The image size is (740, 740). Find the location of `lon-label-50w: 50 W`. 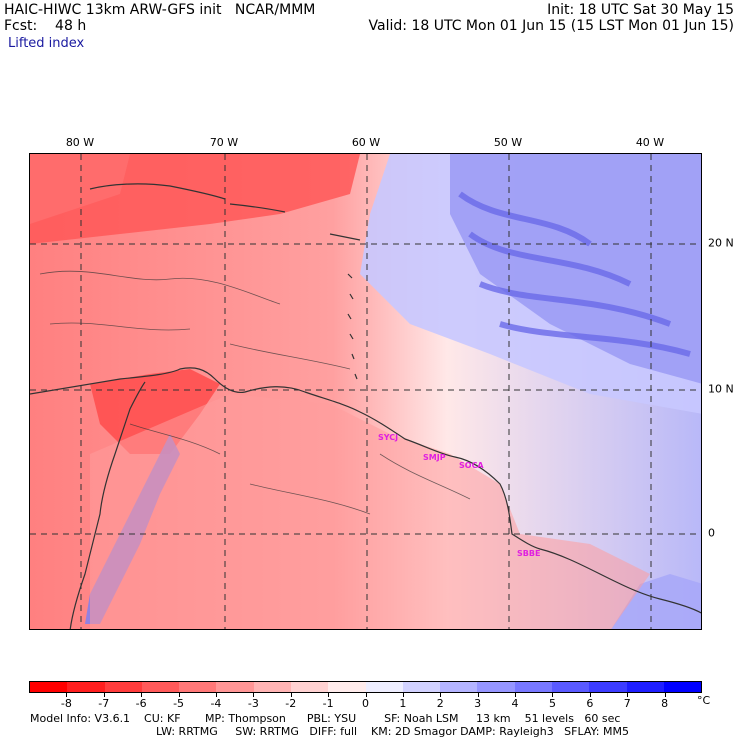

lon-label-50w: 50 W is located at coordinates (508, 142).